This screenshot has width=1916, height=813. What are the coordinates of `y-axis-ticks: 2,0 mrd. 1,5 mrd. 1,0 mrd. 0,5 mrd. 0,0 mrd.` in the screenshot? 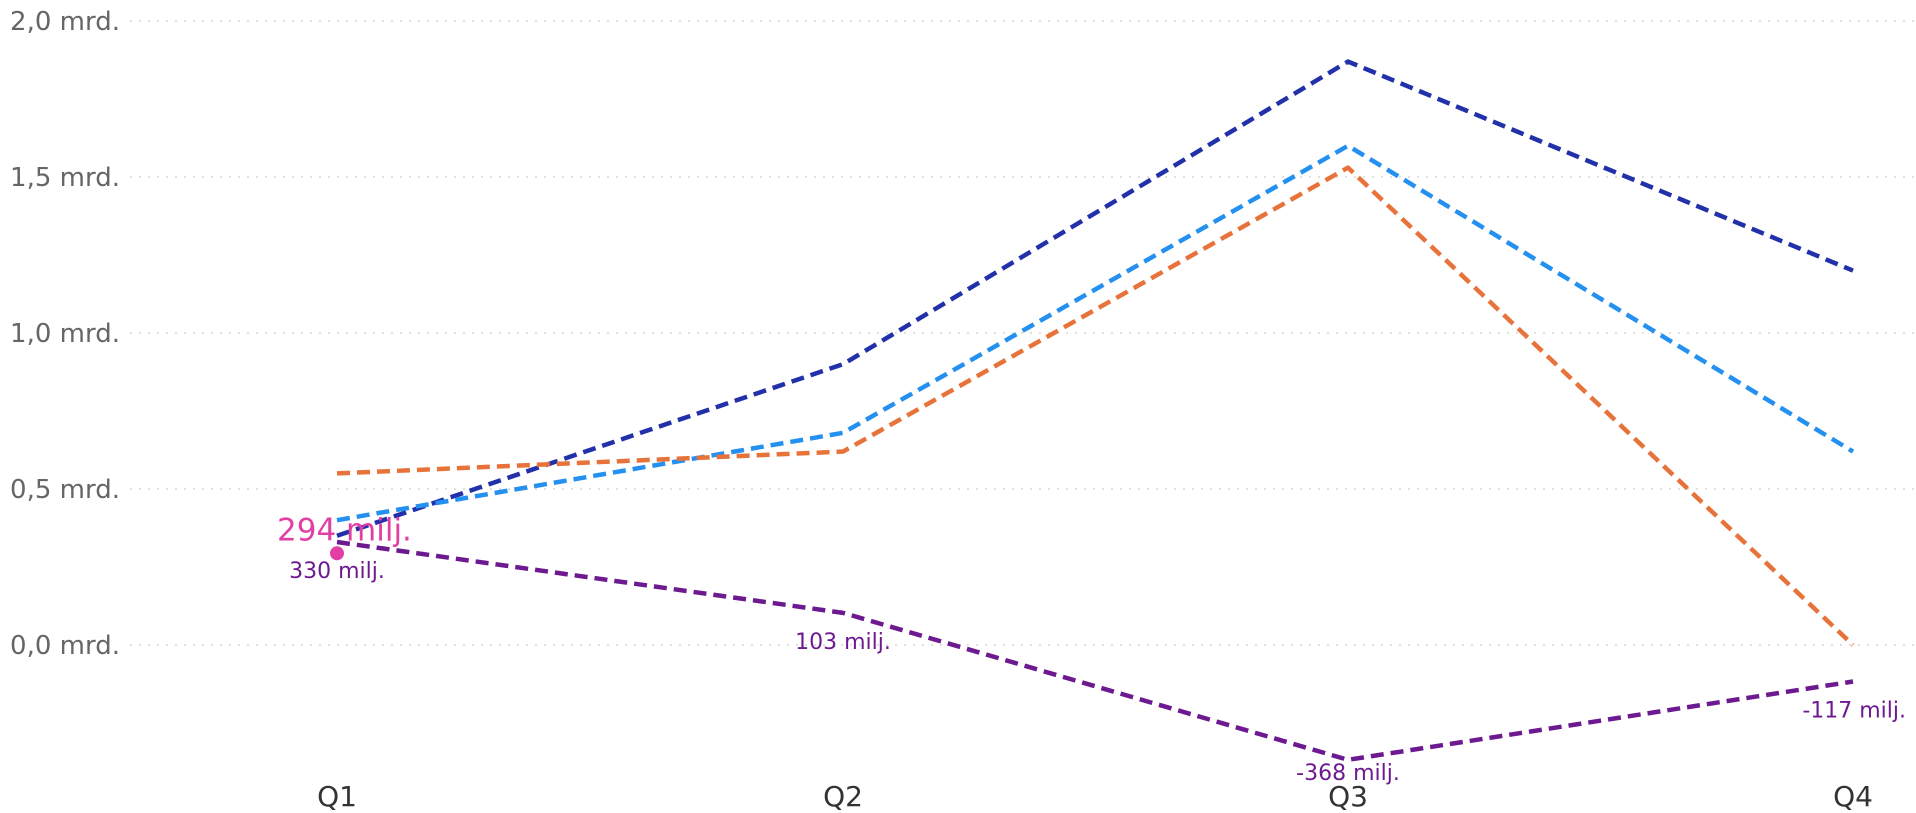 It's located at (65, 334).